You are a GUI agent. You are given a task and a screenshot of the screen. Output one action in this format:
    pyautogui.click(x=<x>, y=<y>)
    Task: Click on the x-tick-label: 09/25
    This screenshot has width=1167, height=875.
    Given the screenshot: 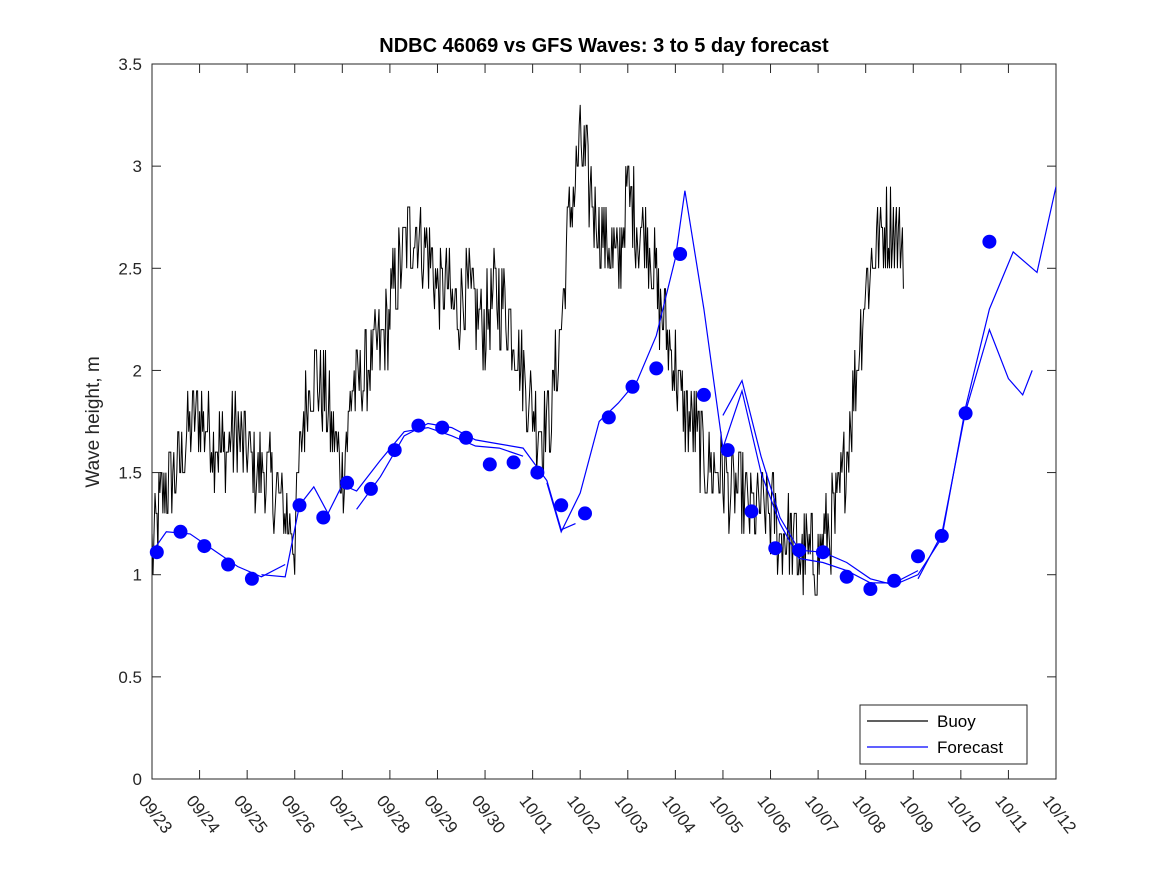 What is the action you would take?
    pyautogui.click(x=250, y=814)
    